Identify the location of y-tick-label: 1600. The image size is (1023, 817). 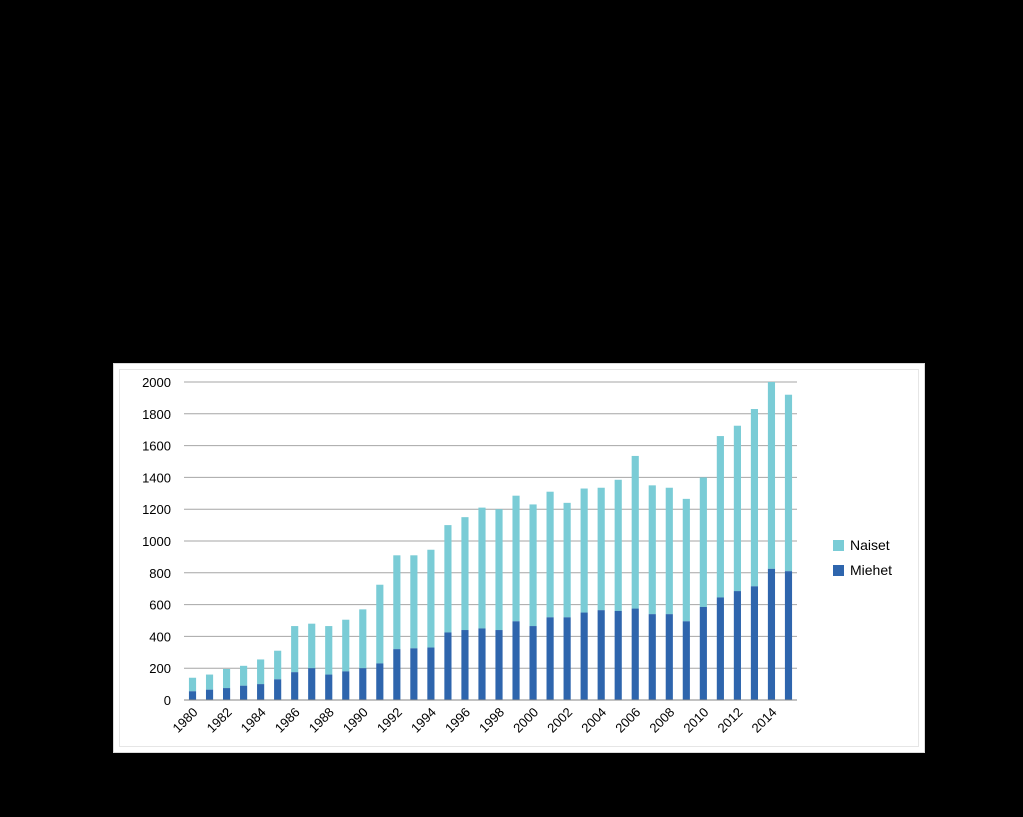
(156, 446).